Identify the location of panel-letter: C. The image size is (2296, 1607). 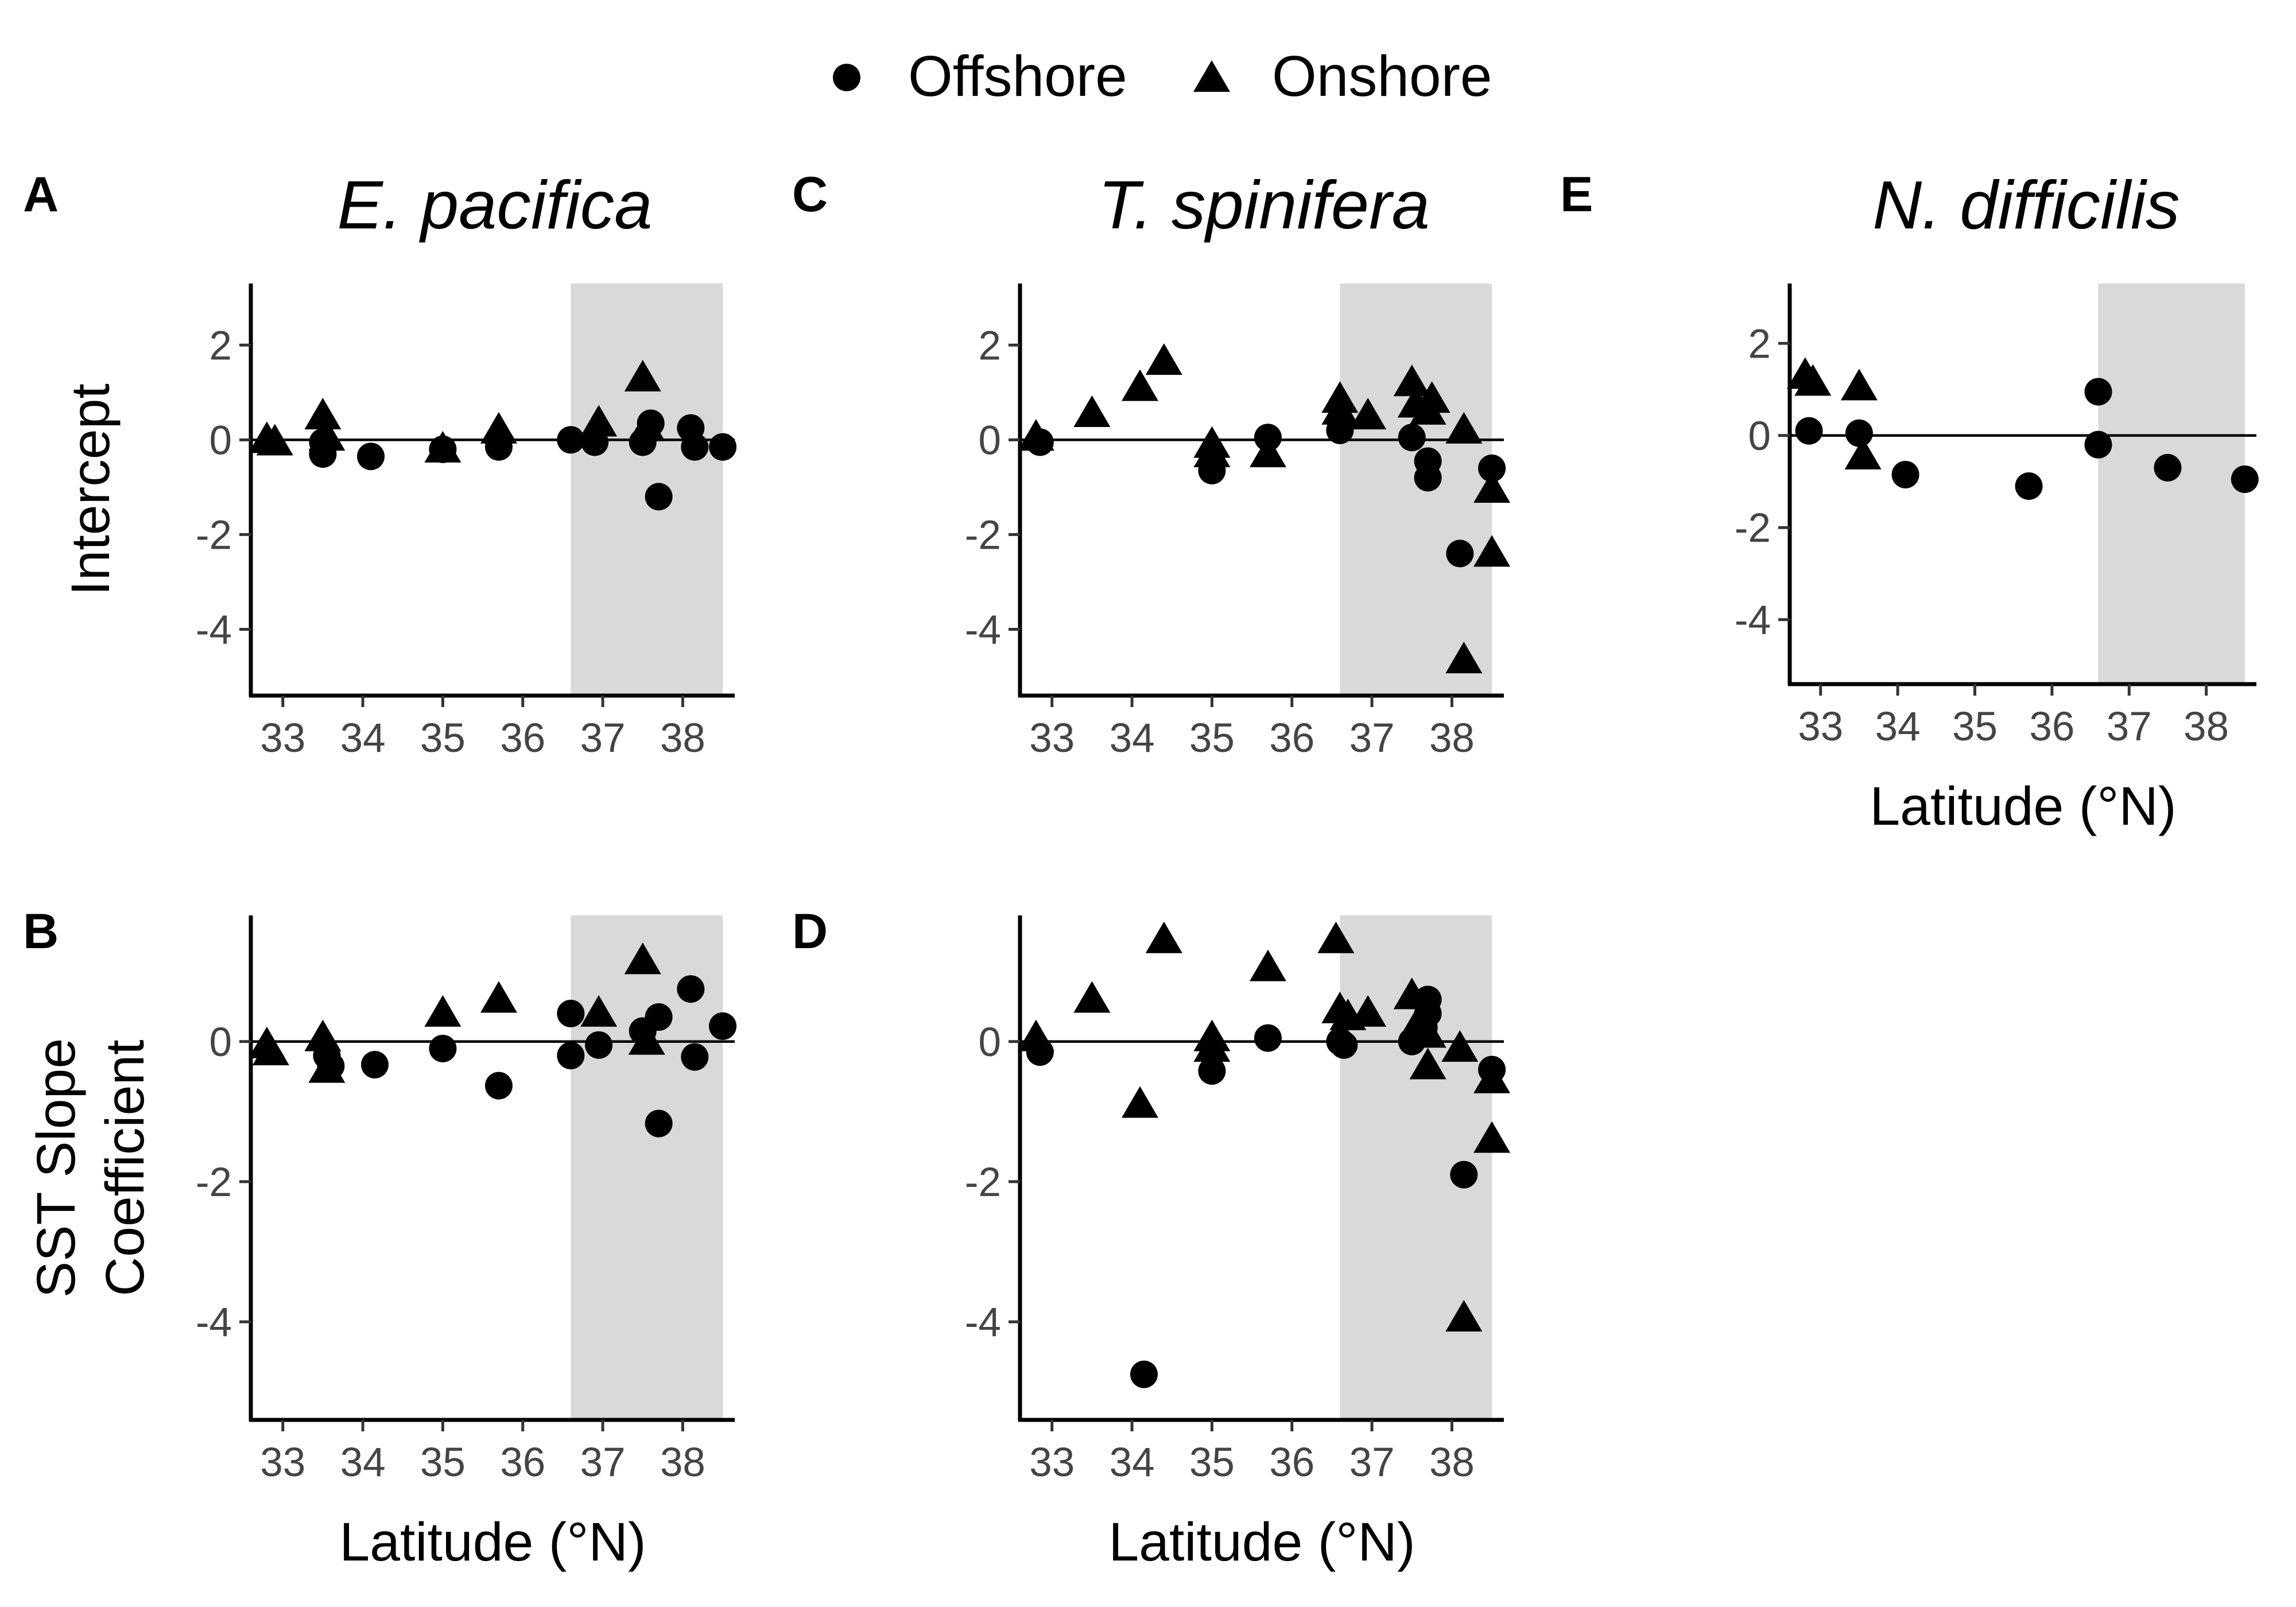
(810, 194).